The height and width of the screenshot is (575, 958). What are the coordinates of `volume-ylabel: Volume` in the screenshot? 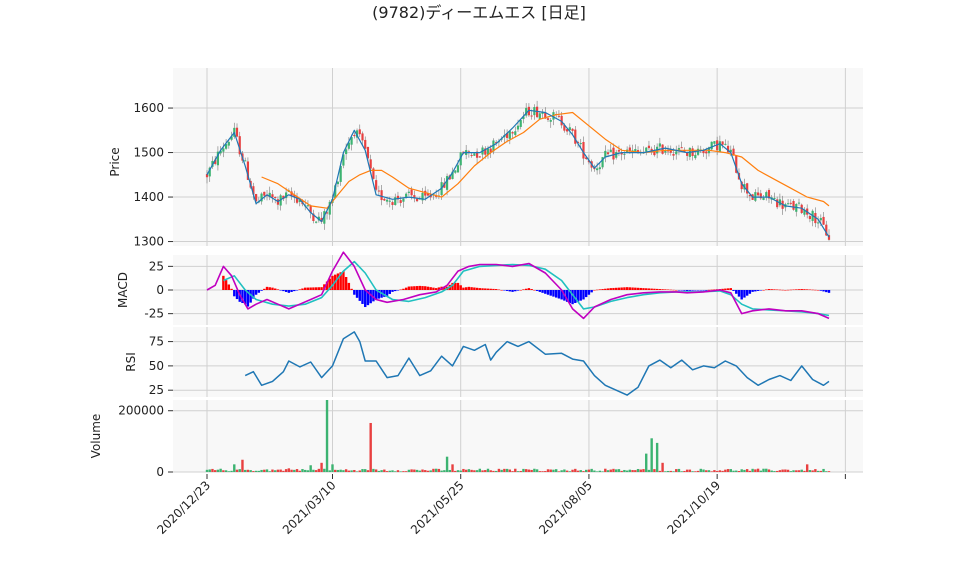 It's located at (96, 436).